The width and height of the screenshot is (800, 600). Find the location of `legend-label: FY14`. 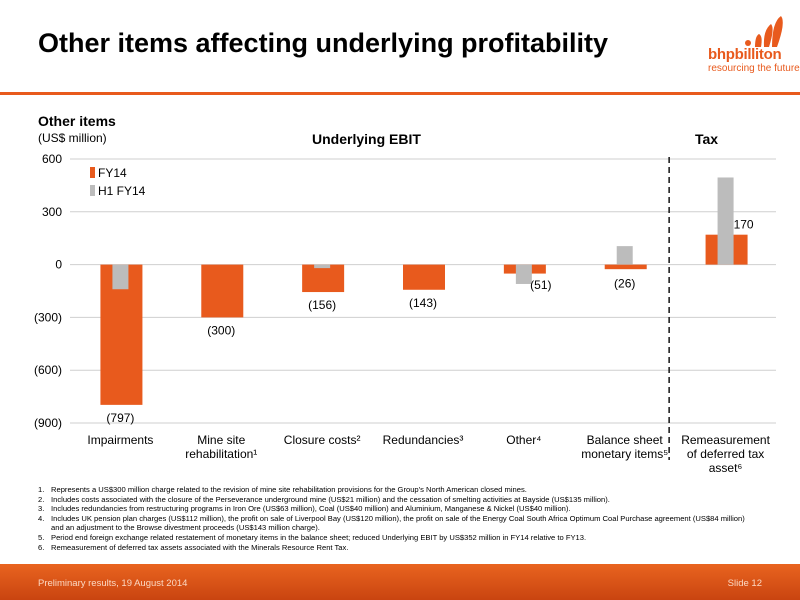

legend-label: FY14 is located at coordinates (112, 173).